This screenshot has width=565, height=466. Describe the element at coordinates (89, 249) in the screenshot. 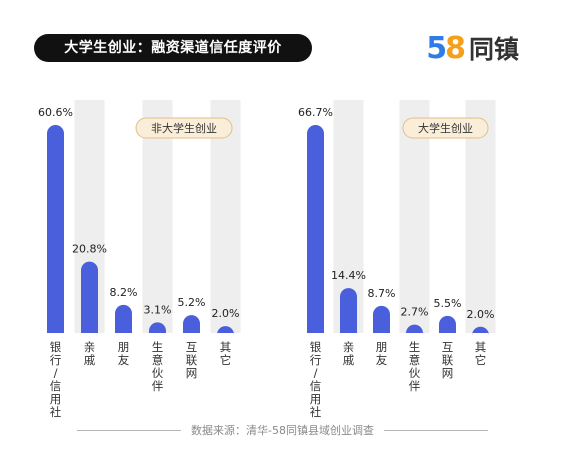

I see `value-label: 20.8%` at that location.